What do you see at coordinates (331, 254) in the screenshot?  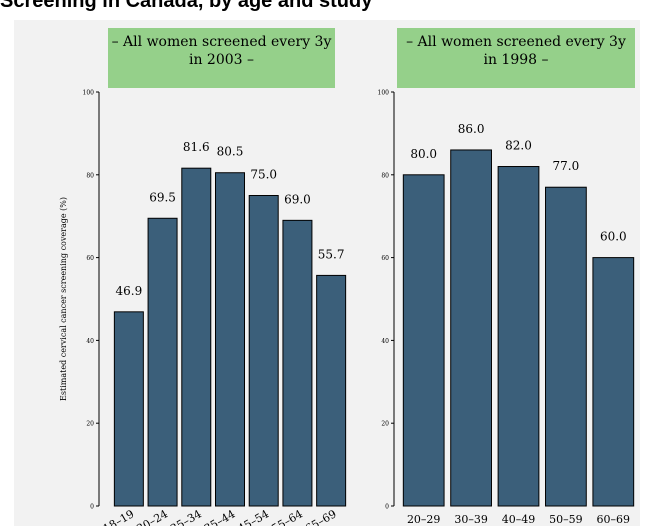 I see `data-label: 55.7` at bounding box center [331, 254].